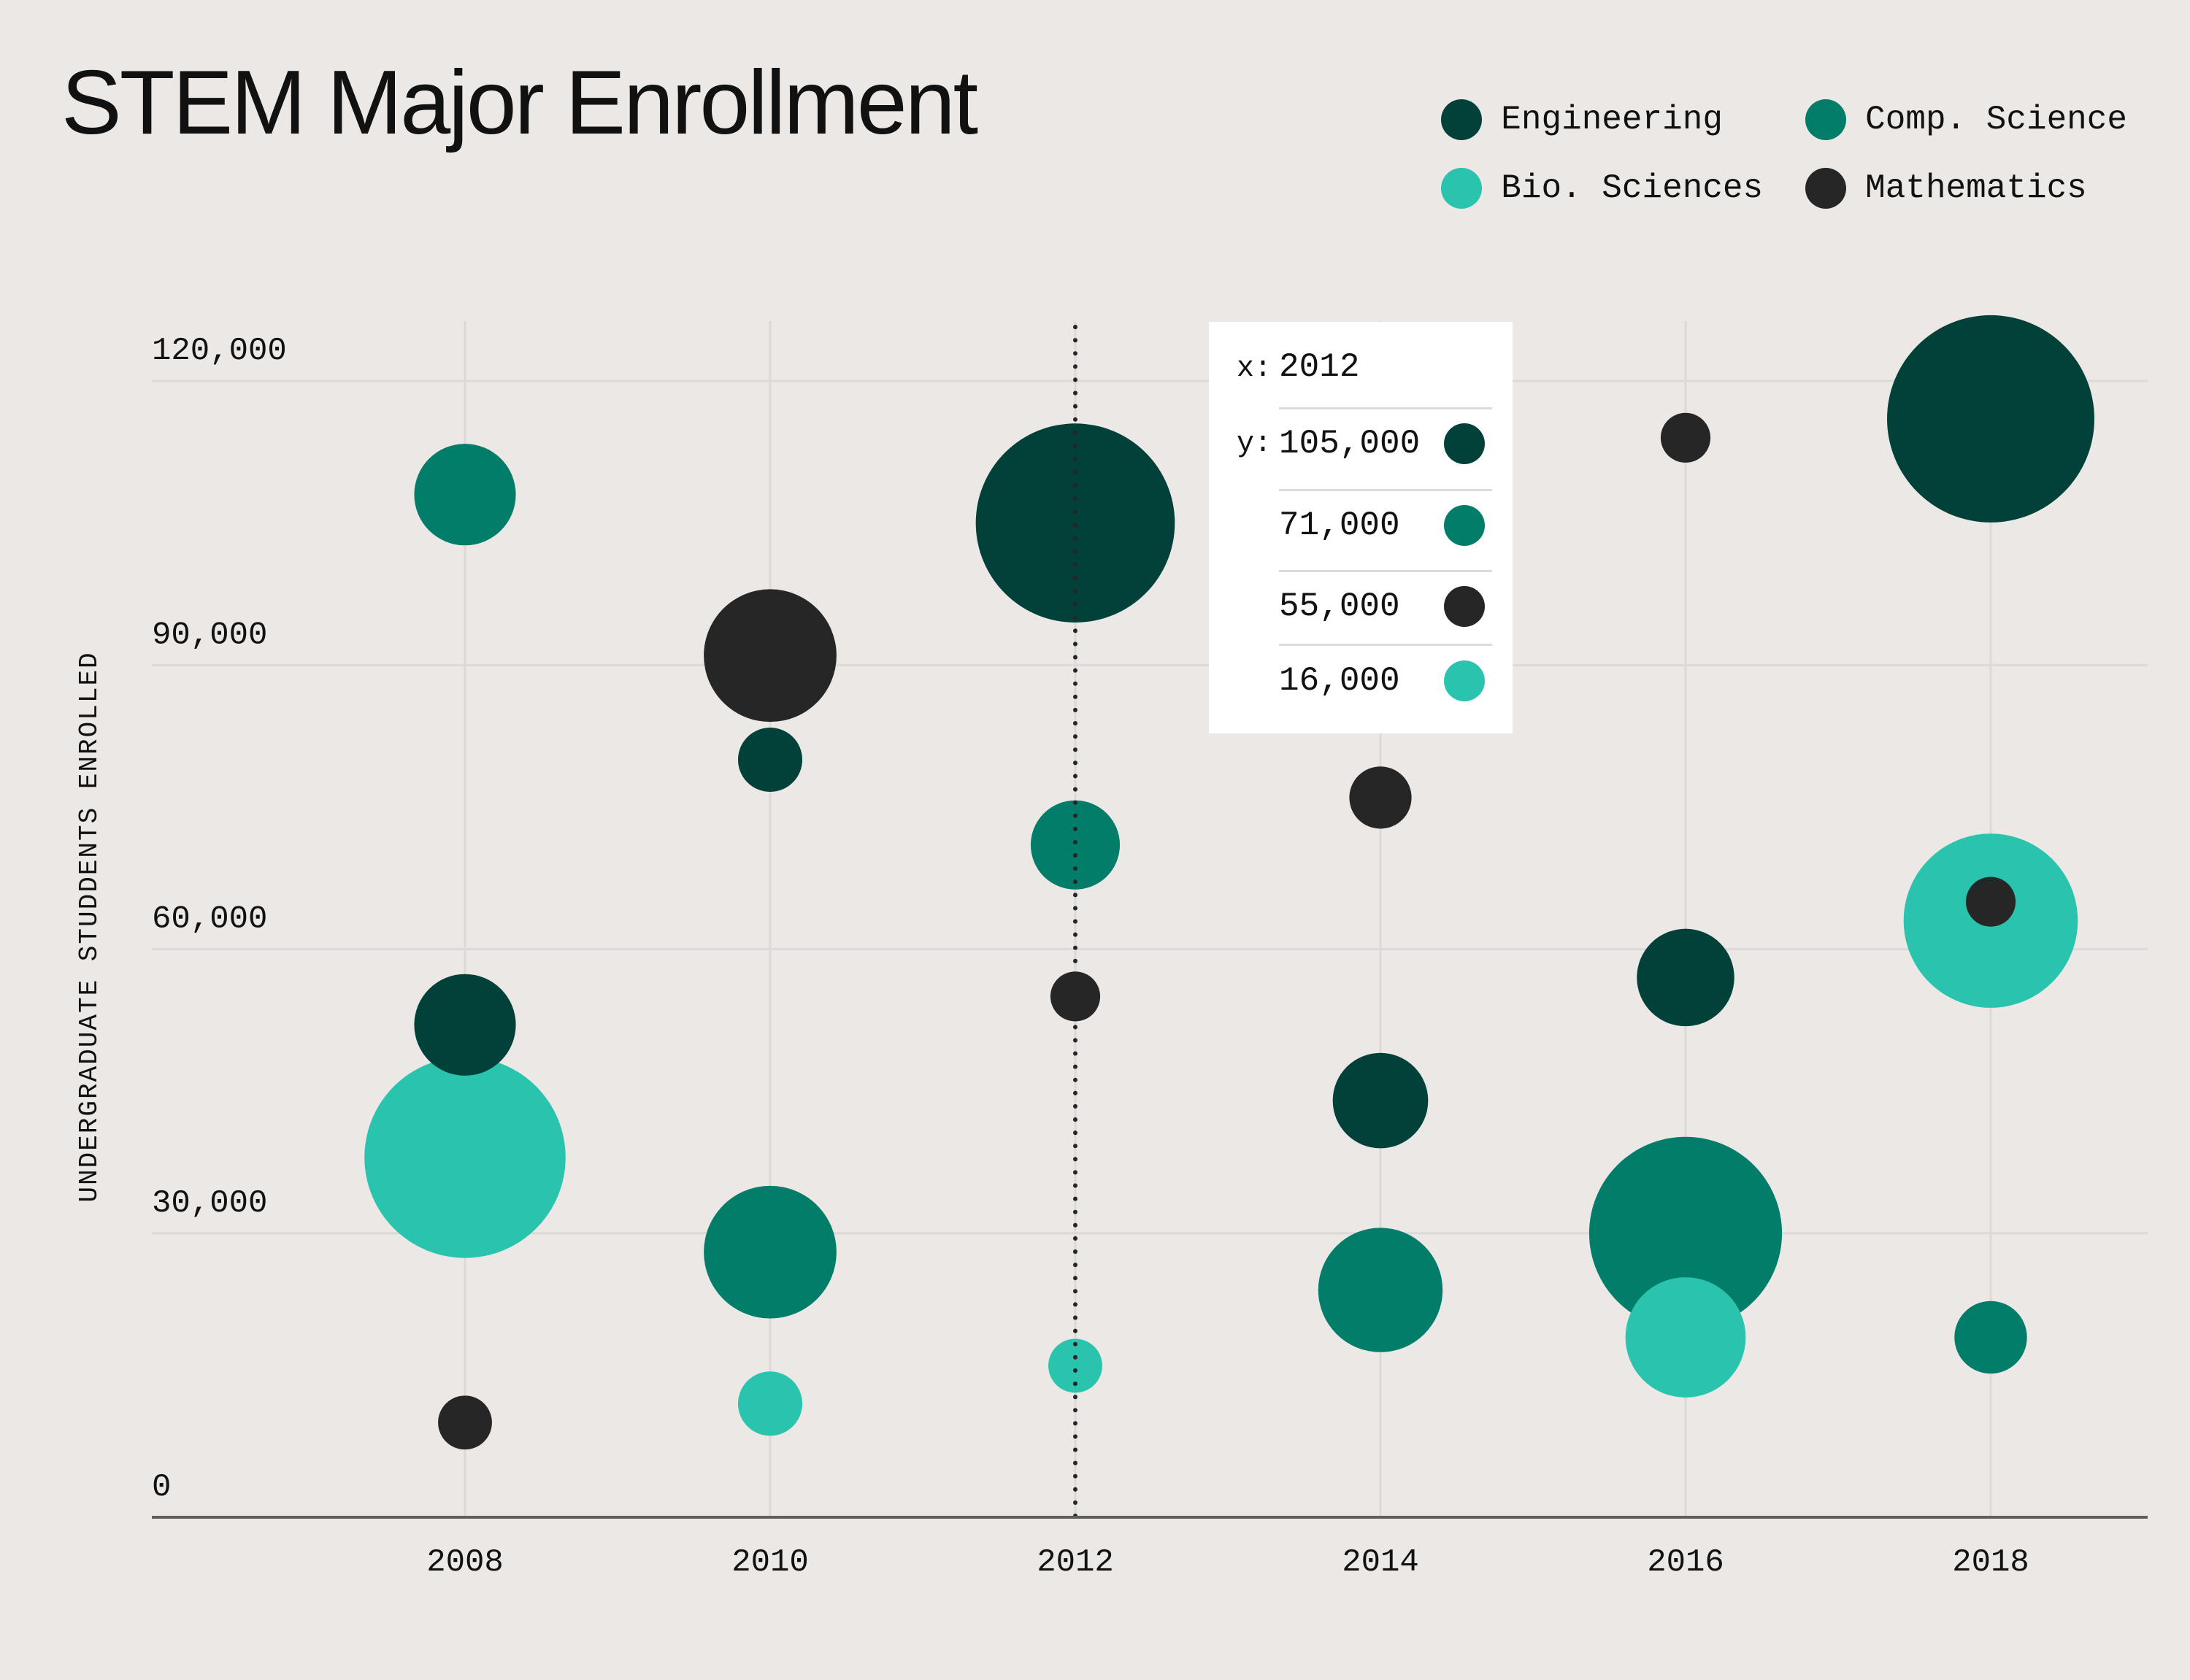  I want to click on legend-label: Bio. Sciences, so click(1632, 188).